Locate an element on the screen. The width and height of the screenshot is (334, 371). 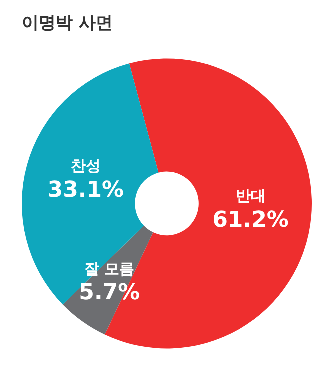
data-label: 33.1% is located at coordinates (86, 191).